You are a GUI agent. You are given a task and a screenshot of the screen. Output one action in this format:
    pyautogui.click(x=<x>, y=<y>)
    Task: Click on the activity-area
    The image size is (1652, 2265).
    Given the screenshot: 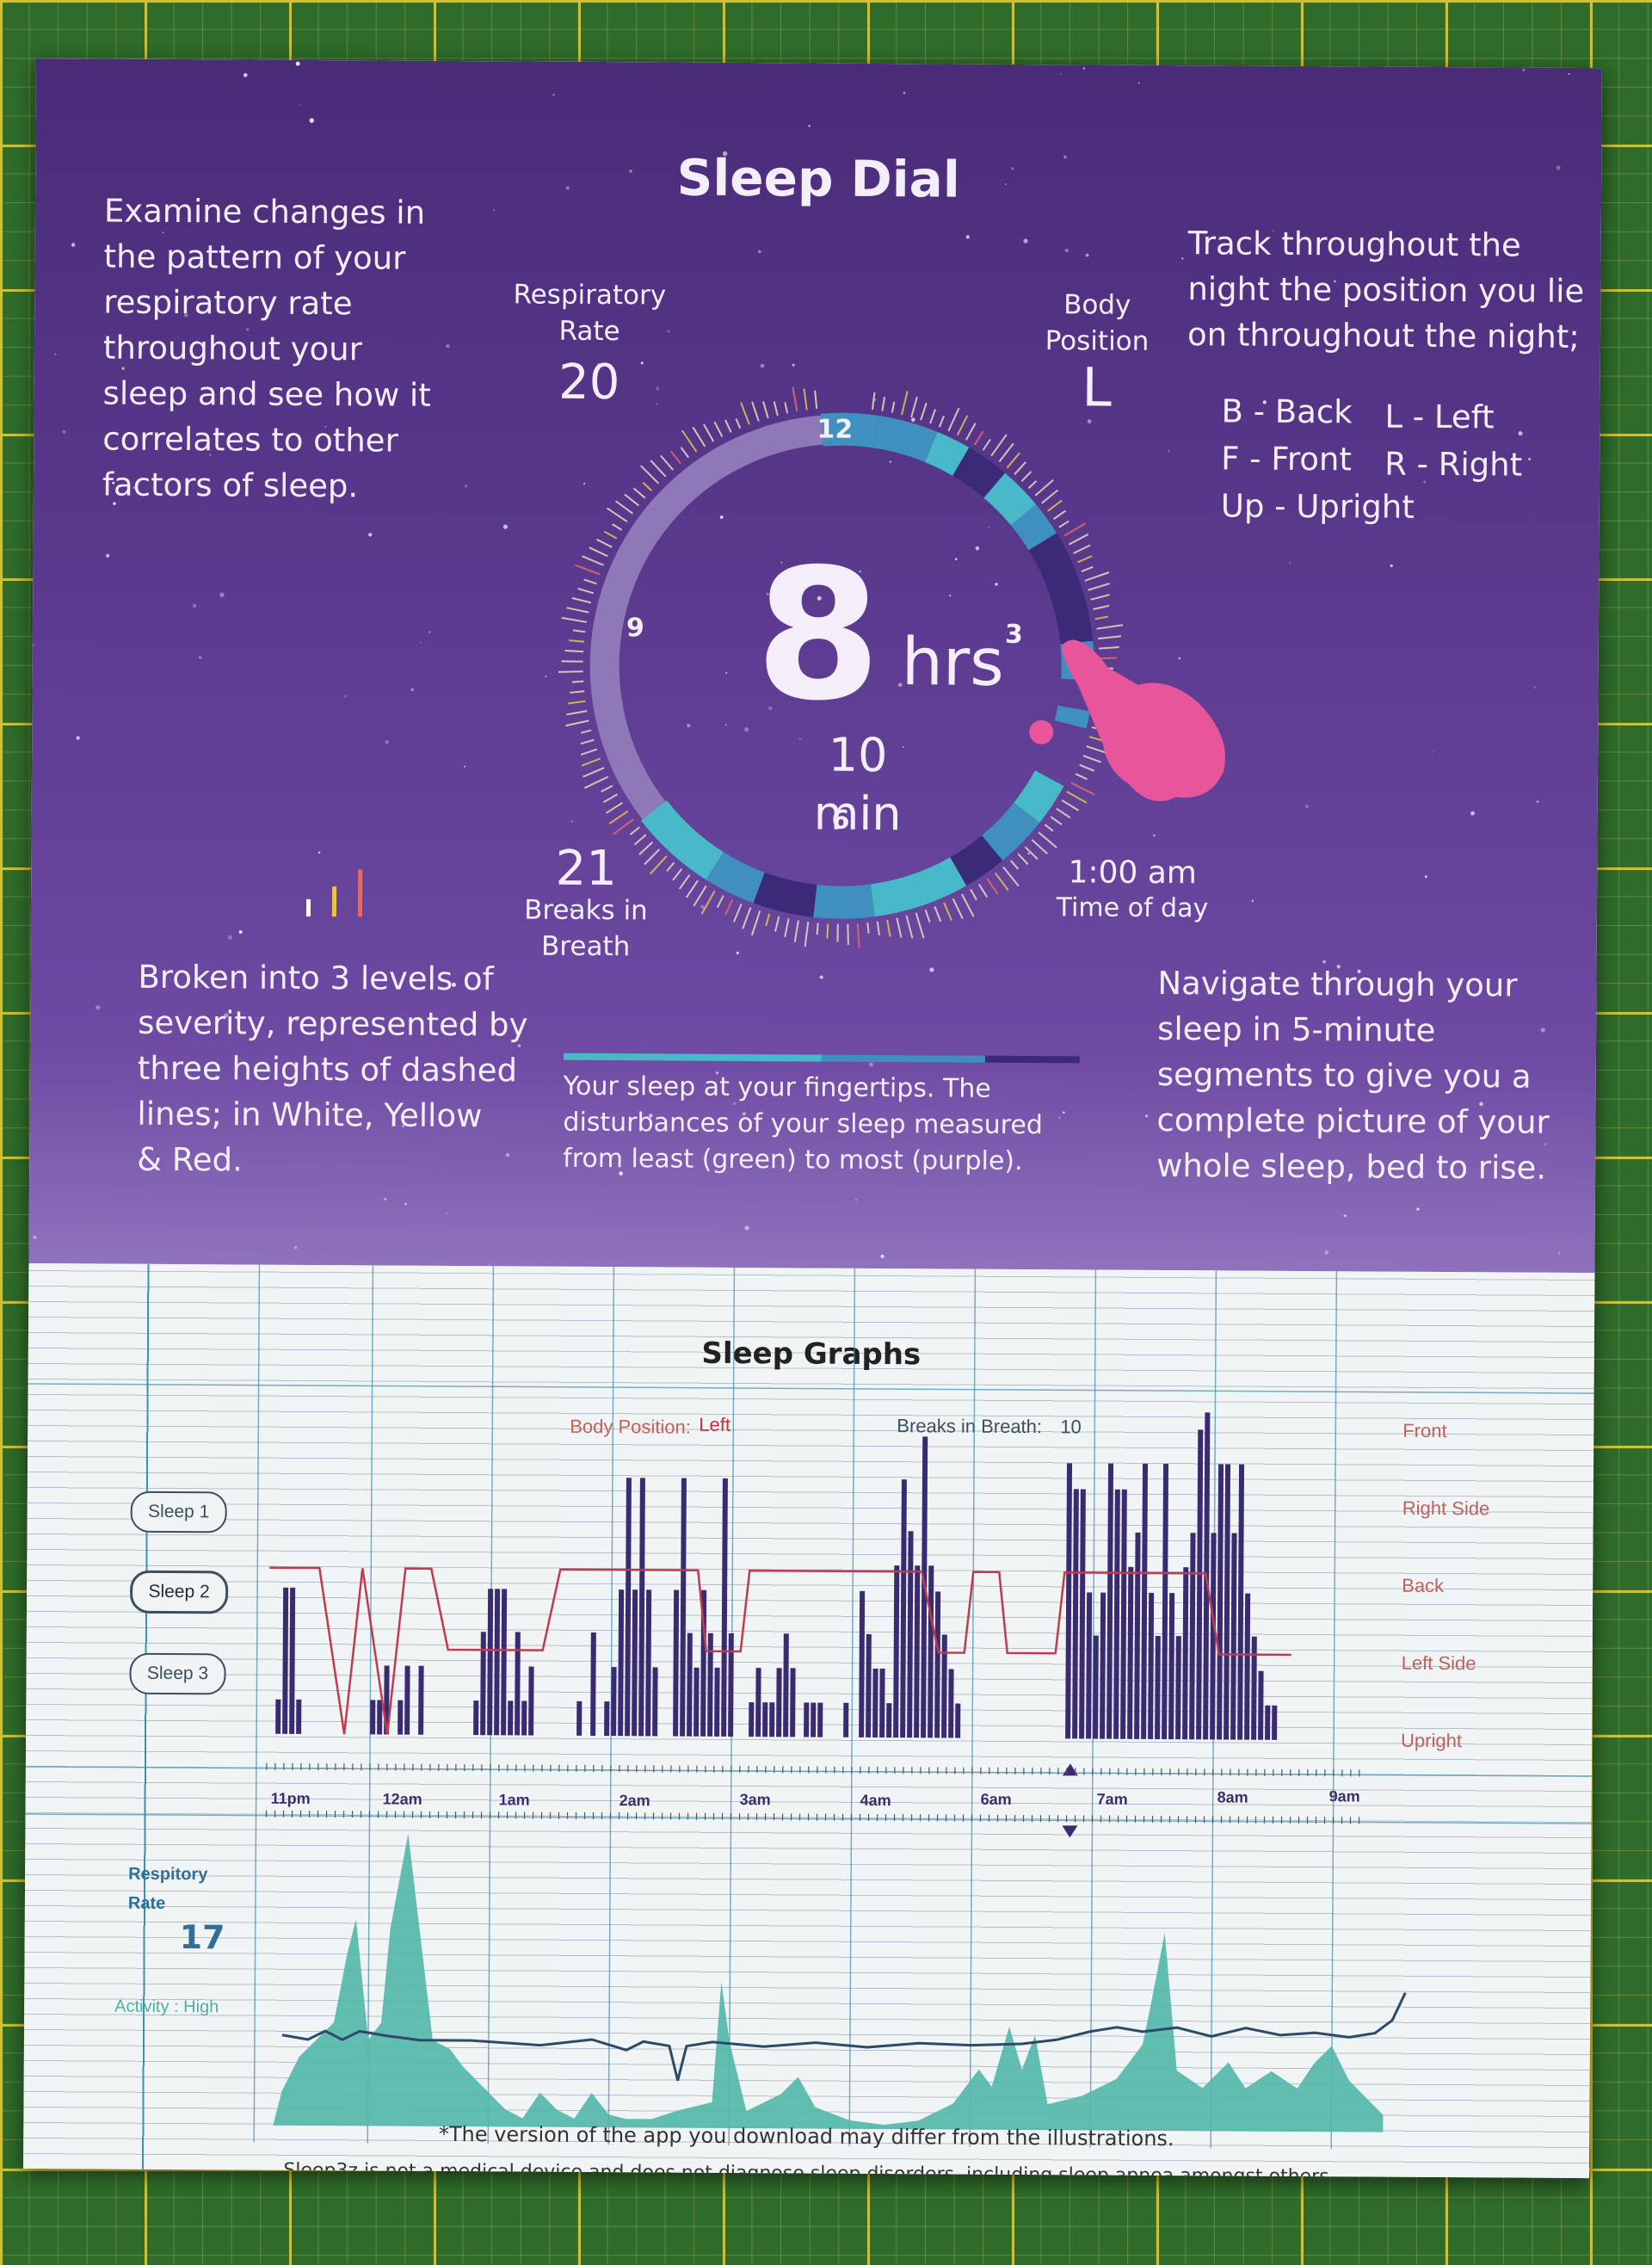 What is the action you would take?
    pyautogui.click(x=828, y=1982)
    